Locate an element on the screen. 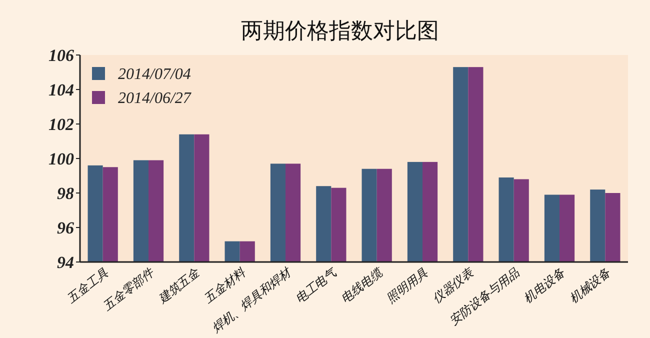 This screenshot has width=650, height=338. x-tick-label: 照明用具 is located at coordinates (408, 285).